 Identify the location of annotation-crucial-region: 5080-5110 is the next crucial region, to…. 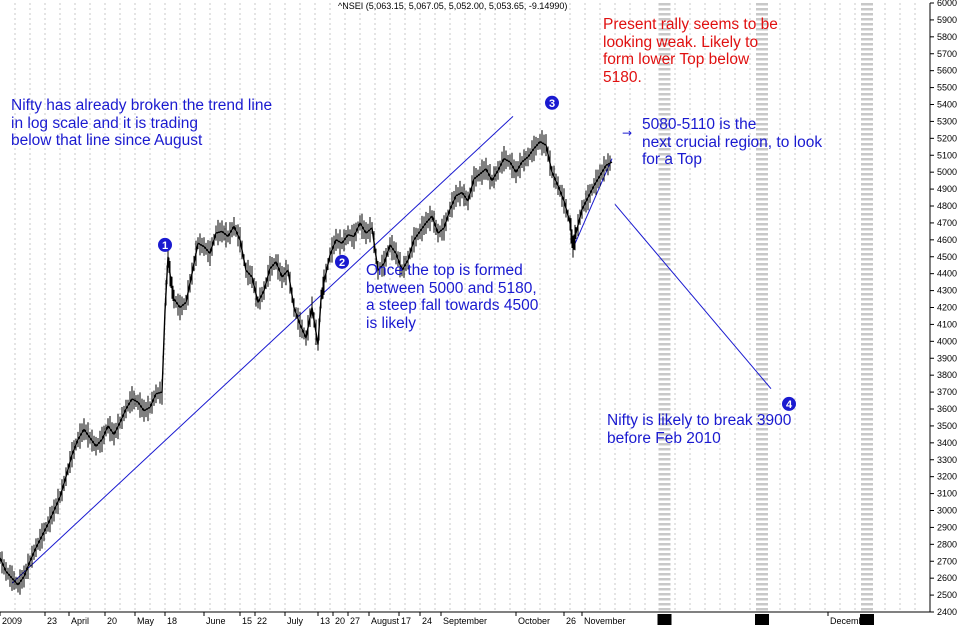
(732, 142).